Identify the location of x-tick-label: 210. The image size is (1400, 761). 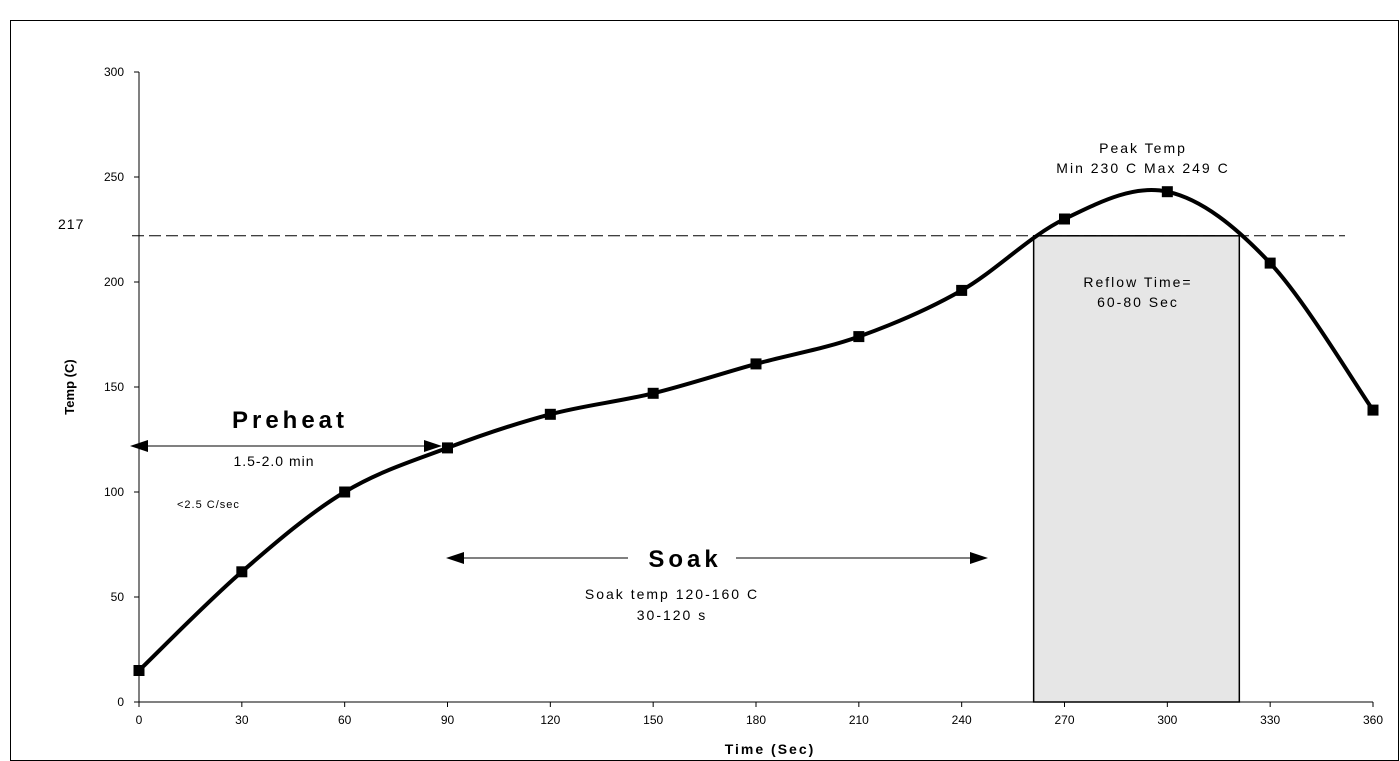
(859, 720).